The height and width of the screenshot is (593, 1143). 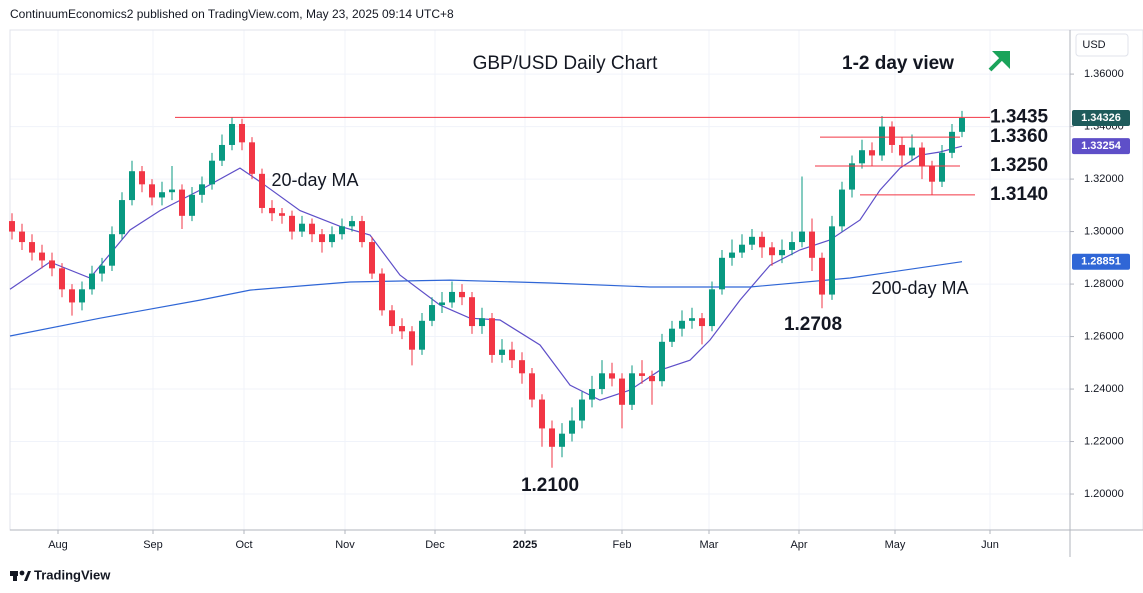 I want to click on y-tick-label: 1.30000, so click(x=1104, y=231).